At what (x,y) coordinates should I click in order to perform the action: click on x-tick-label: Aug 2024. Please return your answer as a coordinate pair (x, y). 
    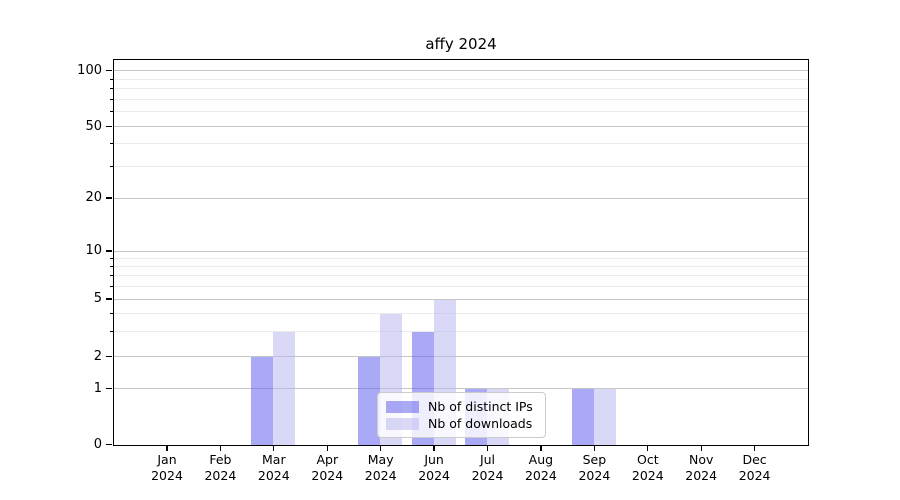
    Looking at the image, I should click on (541, 468).